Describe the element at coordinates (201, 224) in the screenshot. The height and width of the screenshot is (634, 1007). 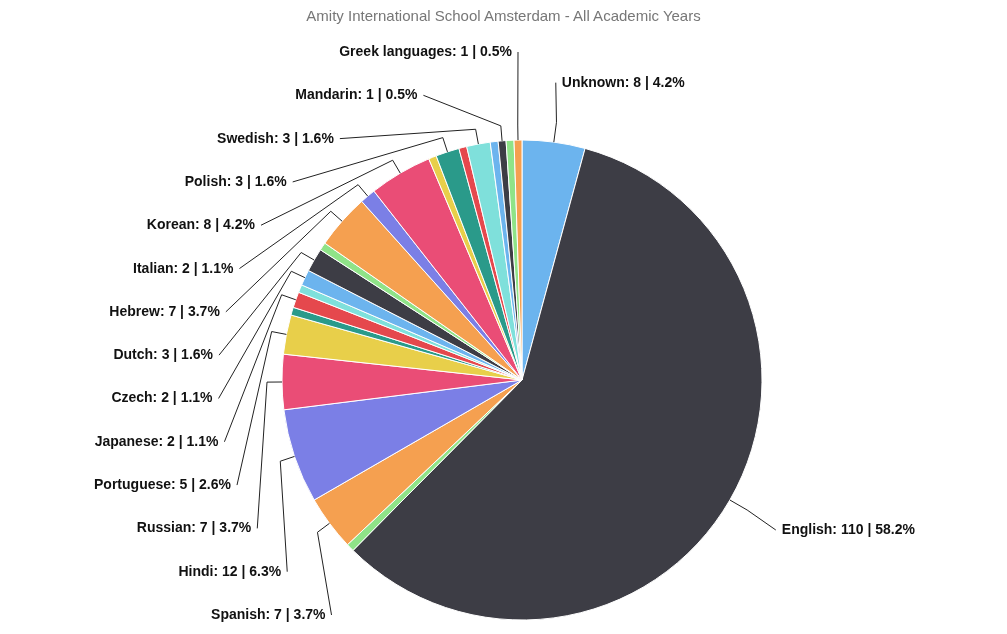
I see `slice-label: Korean: 8 | 4.2%` at that location.